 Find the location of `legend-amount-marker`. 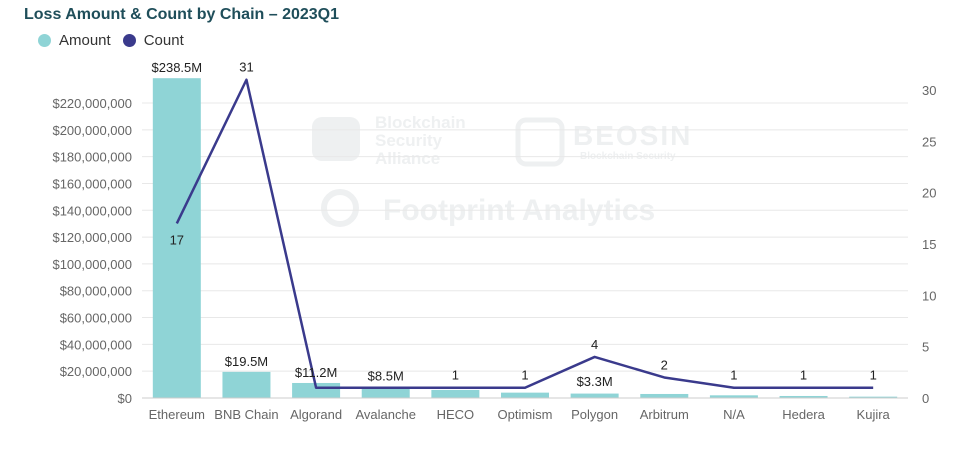

legend-amount-marker is located at coordinates (44, 40).